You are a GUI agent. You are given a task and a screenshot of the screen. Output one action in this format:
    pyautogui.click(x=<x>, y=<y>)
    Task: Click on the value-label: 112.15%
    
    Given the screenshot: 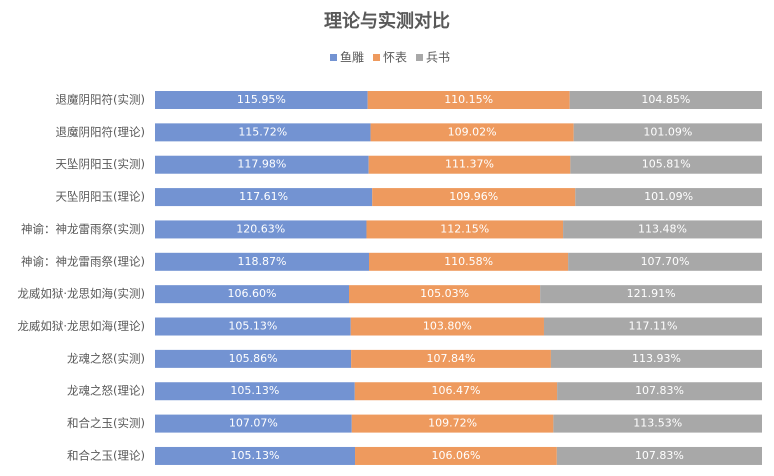 What is the action you would take?
    pyautogui.click(x=464, y=228)
    